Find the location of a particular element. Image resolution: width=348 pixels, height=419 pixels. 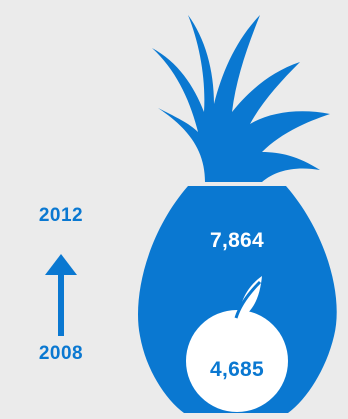

arrow-up-icon is located at coordinates (61, 295).